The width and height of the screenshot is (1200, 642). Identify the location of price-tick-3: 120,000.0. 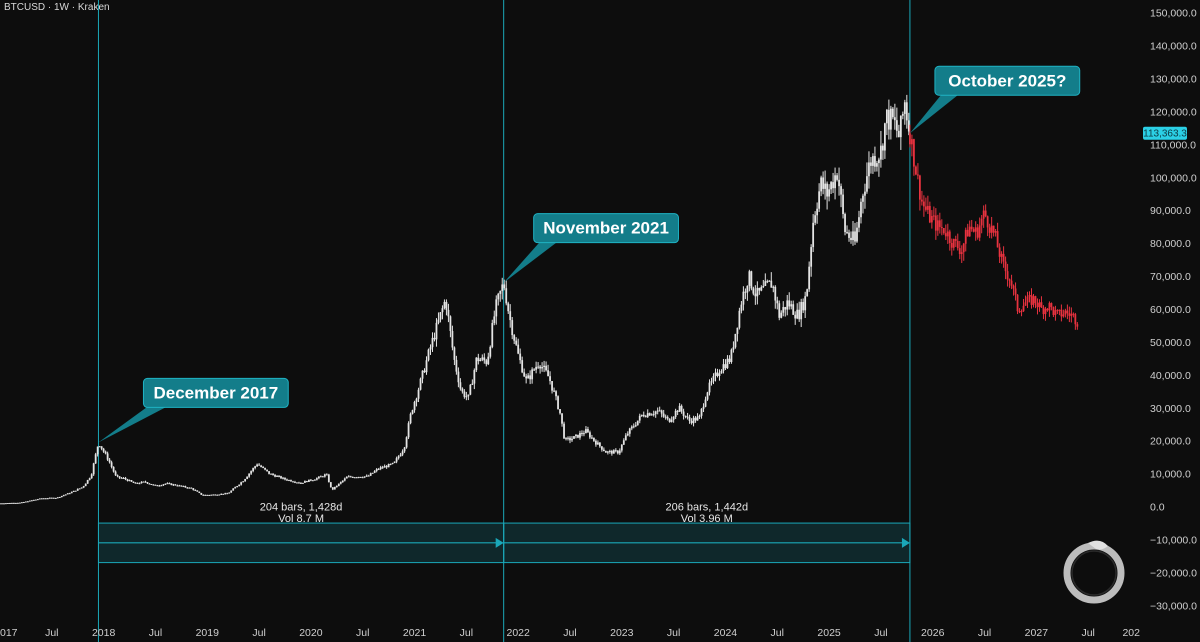
(1173, 112).